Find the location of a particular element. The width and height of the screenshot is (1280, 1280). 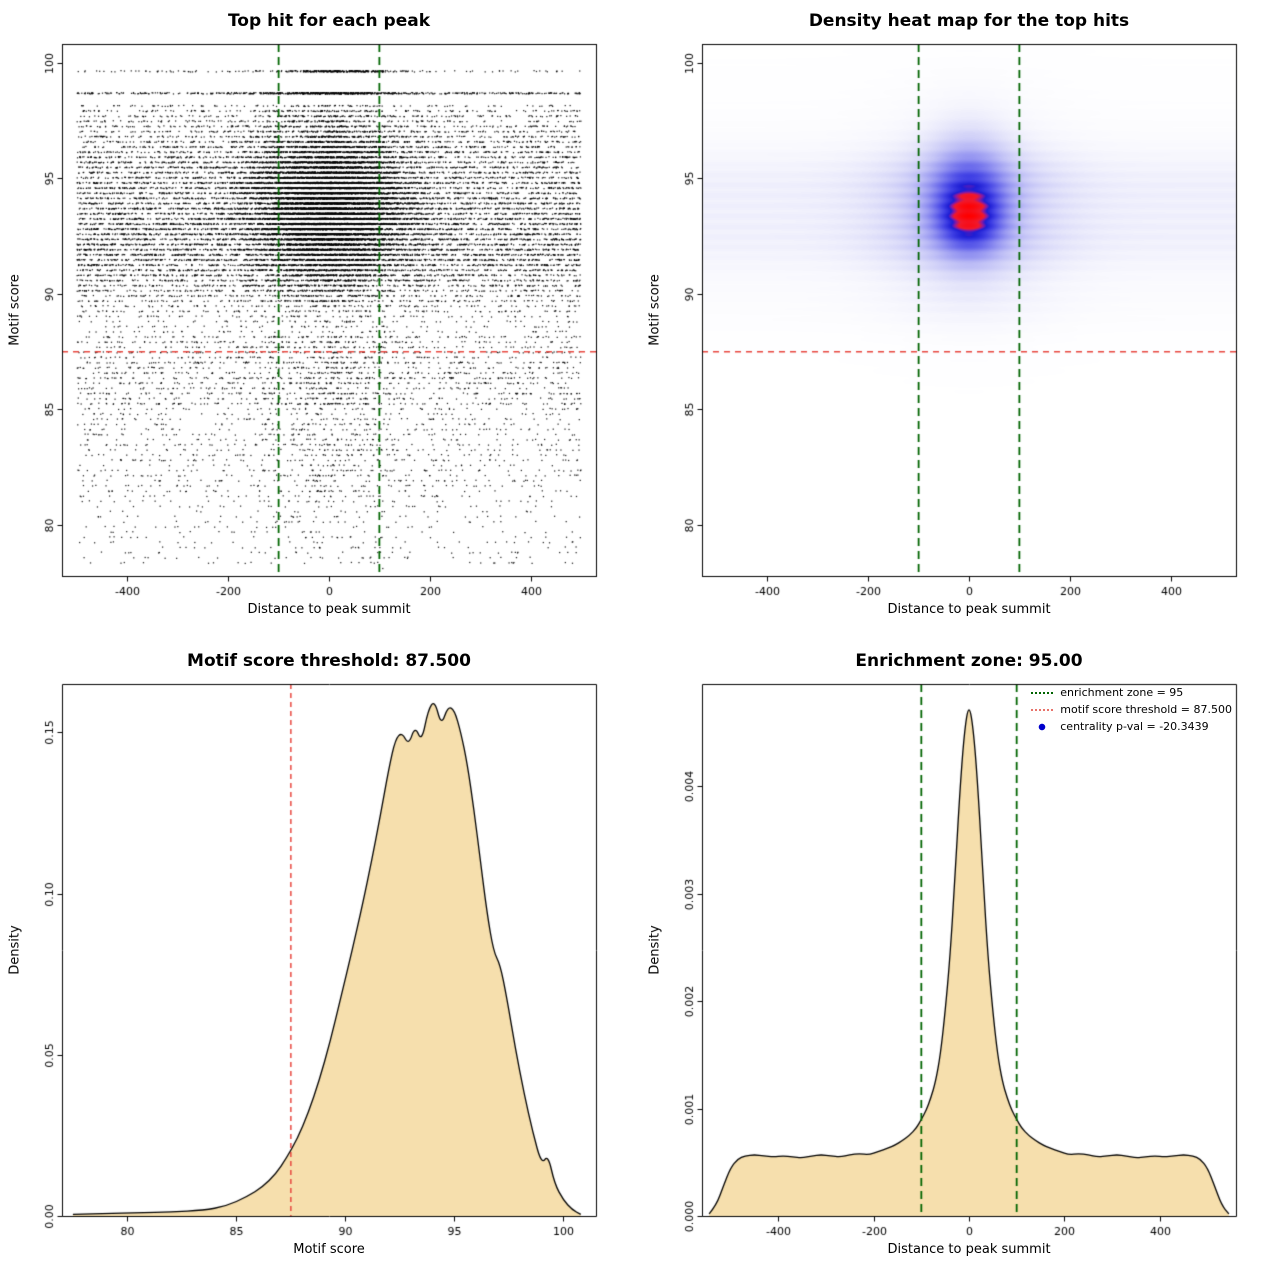

x-axis-title: Motif score is located at coordinates (329, 1249).